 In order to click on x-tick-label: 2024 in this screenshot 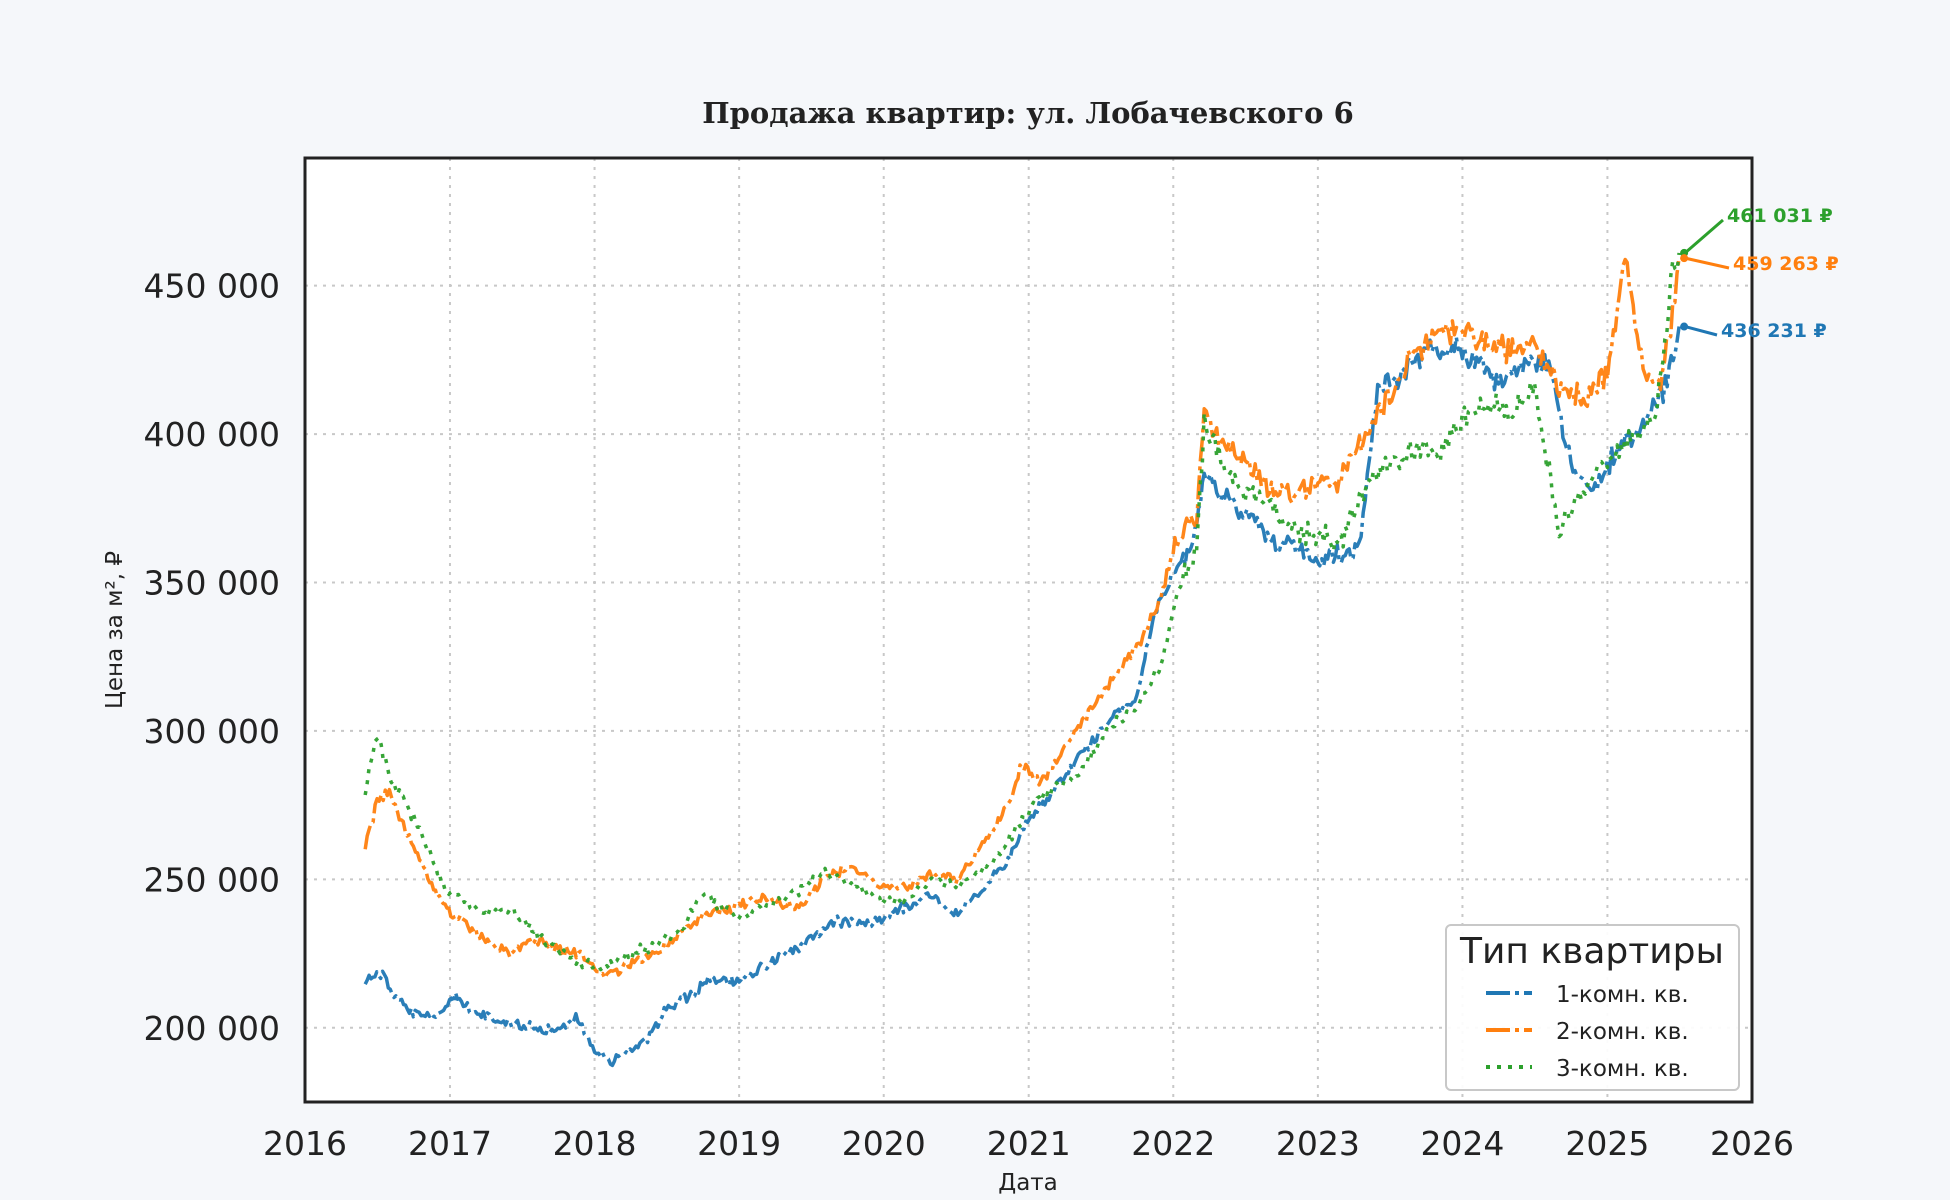, I will do `click(1462, 1143)`.